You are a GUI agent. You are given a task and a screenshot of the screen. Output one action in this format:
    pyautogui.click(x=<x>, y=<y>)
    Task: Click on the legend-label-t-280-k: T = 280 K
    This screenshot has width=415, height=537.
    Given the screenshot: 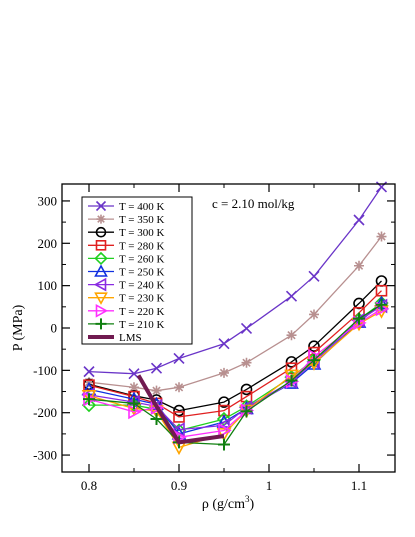 What is the action you would take?
    pyautogui.click(x=141, y=246)
    